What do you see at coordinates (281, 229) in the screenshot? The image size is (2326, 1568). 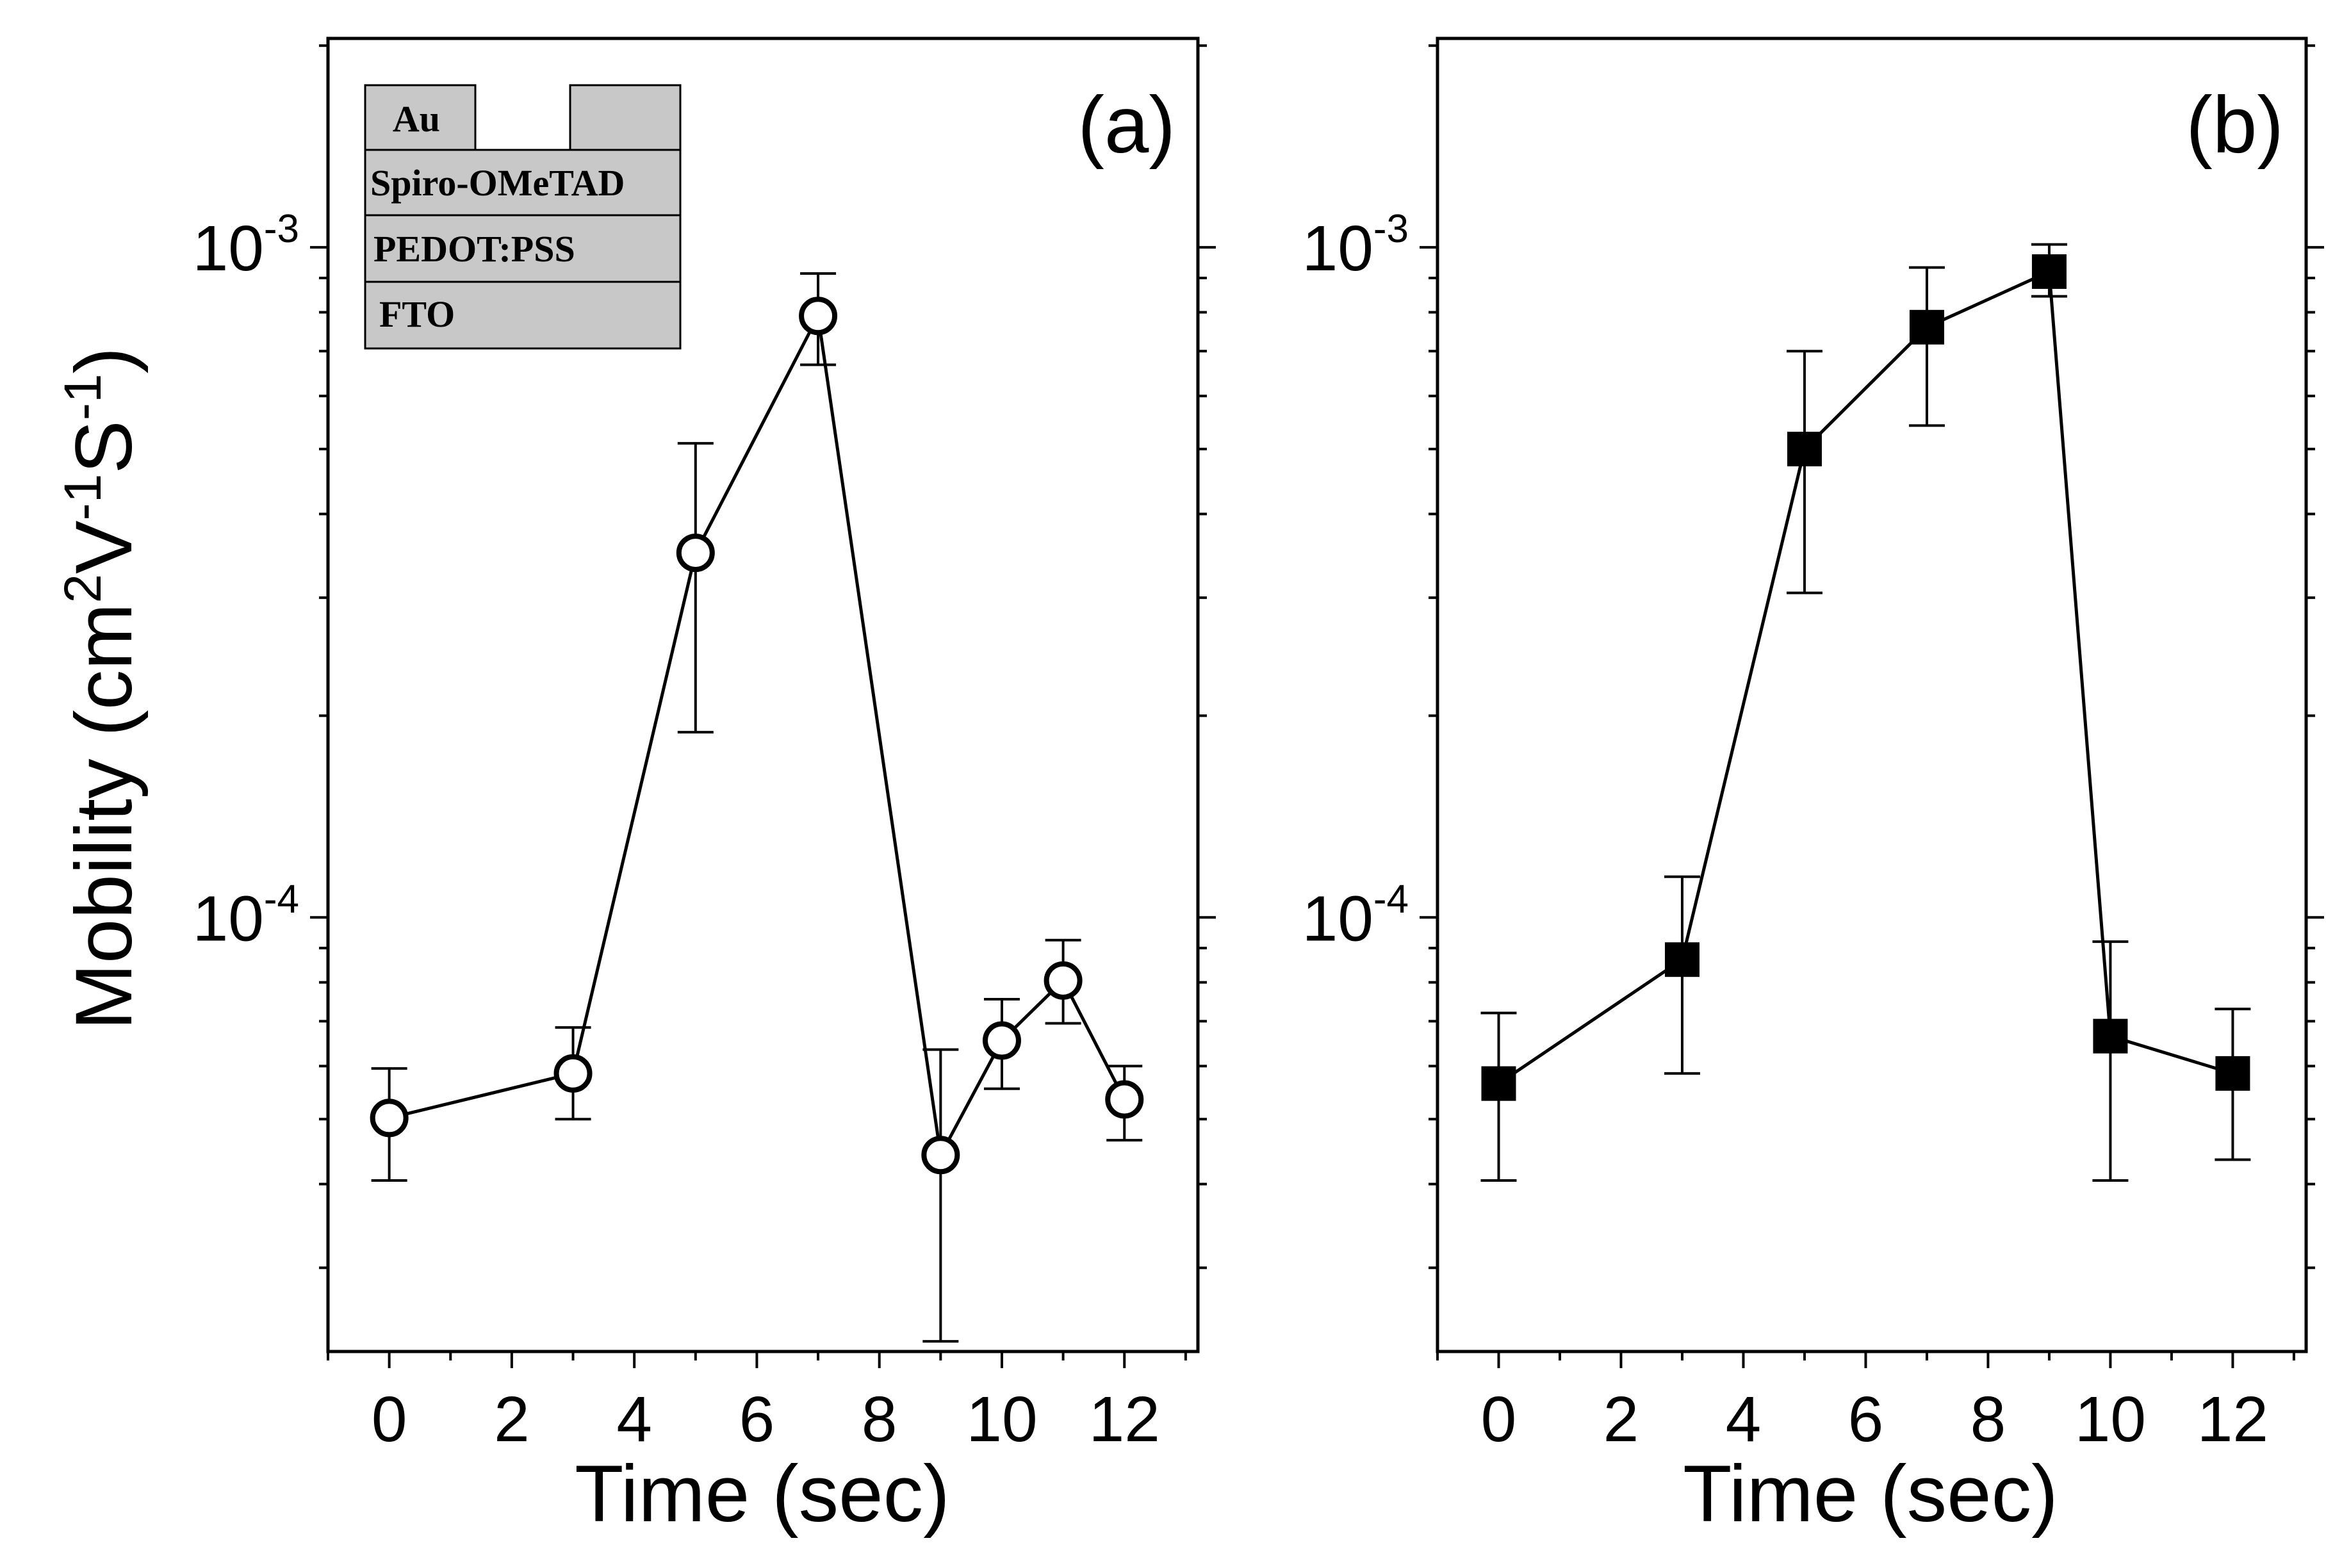 I see `panel-a-y-tick-label-exponent: -3` at bounding box center [281, 229].